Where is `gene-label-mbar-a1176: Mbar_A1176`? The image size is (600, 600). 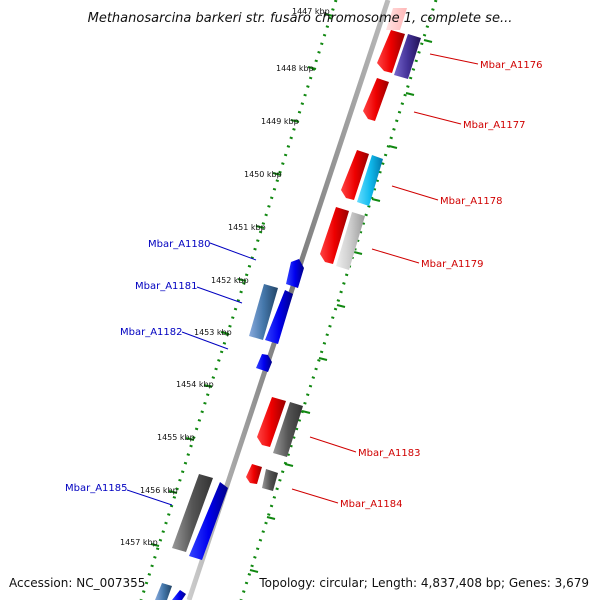
gene-label-mbar-a1176: Mbar_A1176 is located at coordinates (511, 65).